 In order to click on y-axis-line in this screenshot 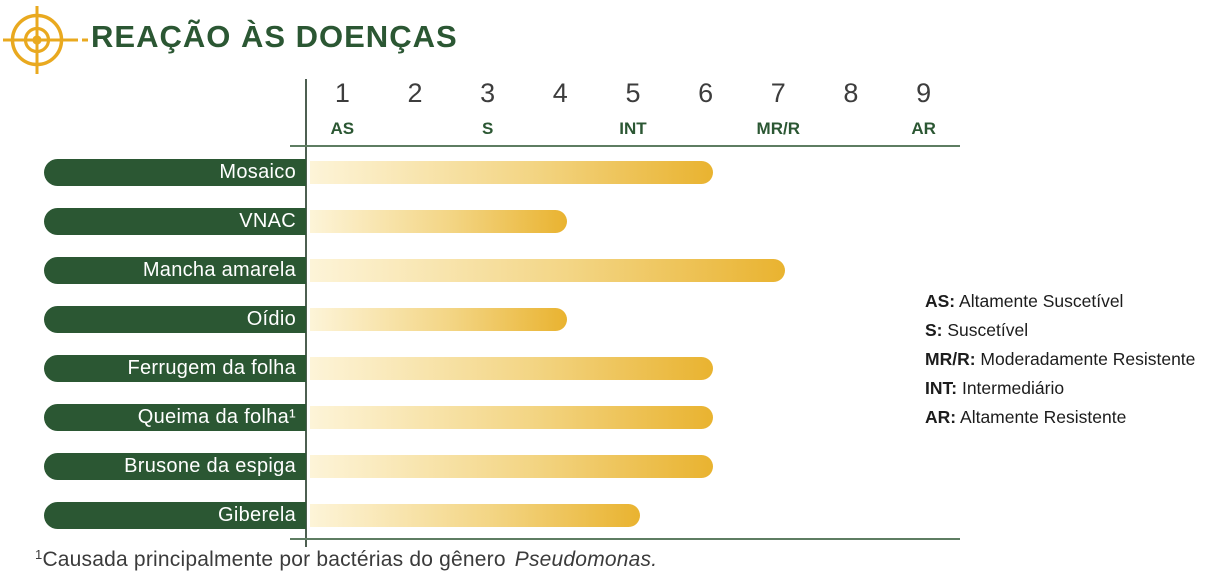, I will do `click(306, 313)`.